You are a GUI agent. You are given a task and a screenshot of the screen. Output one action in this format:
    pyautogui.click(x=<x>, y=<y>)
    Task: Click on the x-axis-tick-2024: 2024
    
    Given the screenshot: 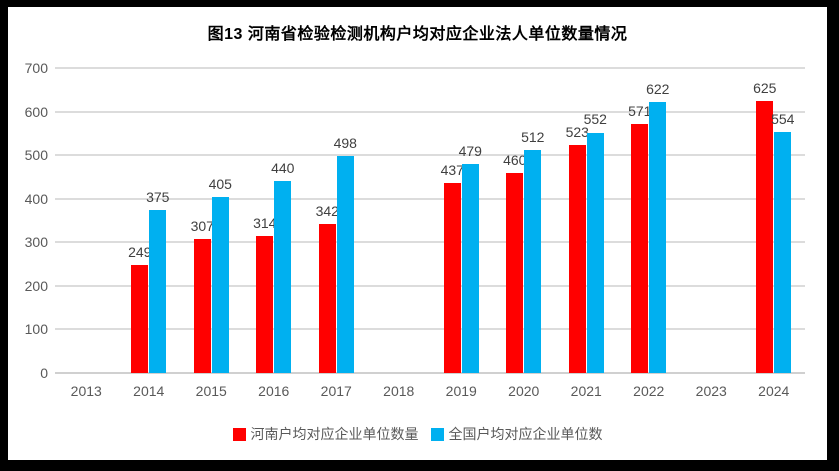 What is the action you would take?
    pyautogui.click(x=774, y=391)
    